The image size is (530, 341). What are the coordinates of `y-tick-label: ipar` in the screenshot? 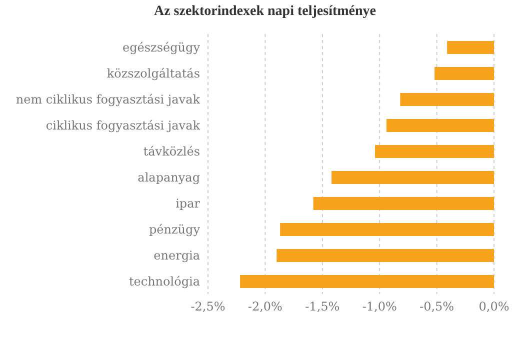 It's located at (188, 203).